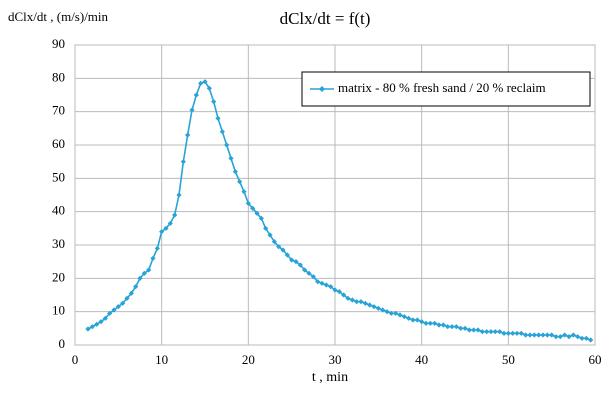 This screenshot has height=393, width=608. What do you see at coordinates (58, 310) in the screenshot?
I see `y-tick-label: 10` at bounding box center [58, 310].